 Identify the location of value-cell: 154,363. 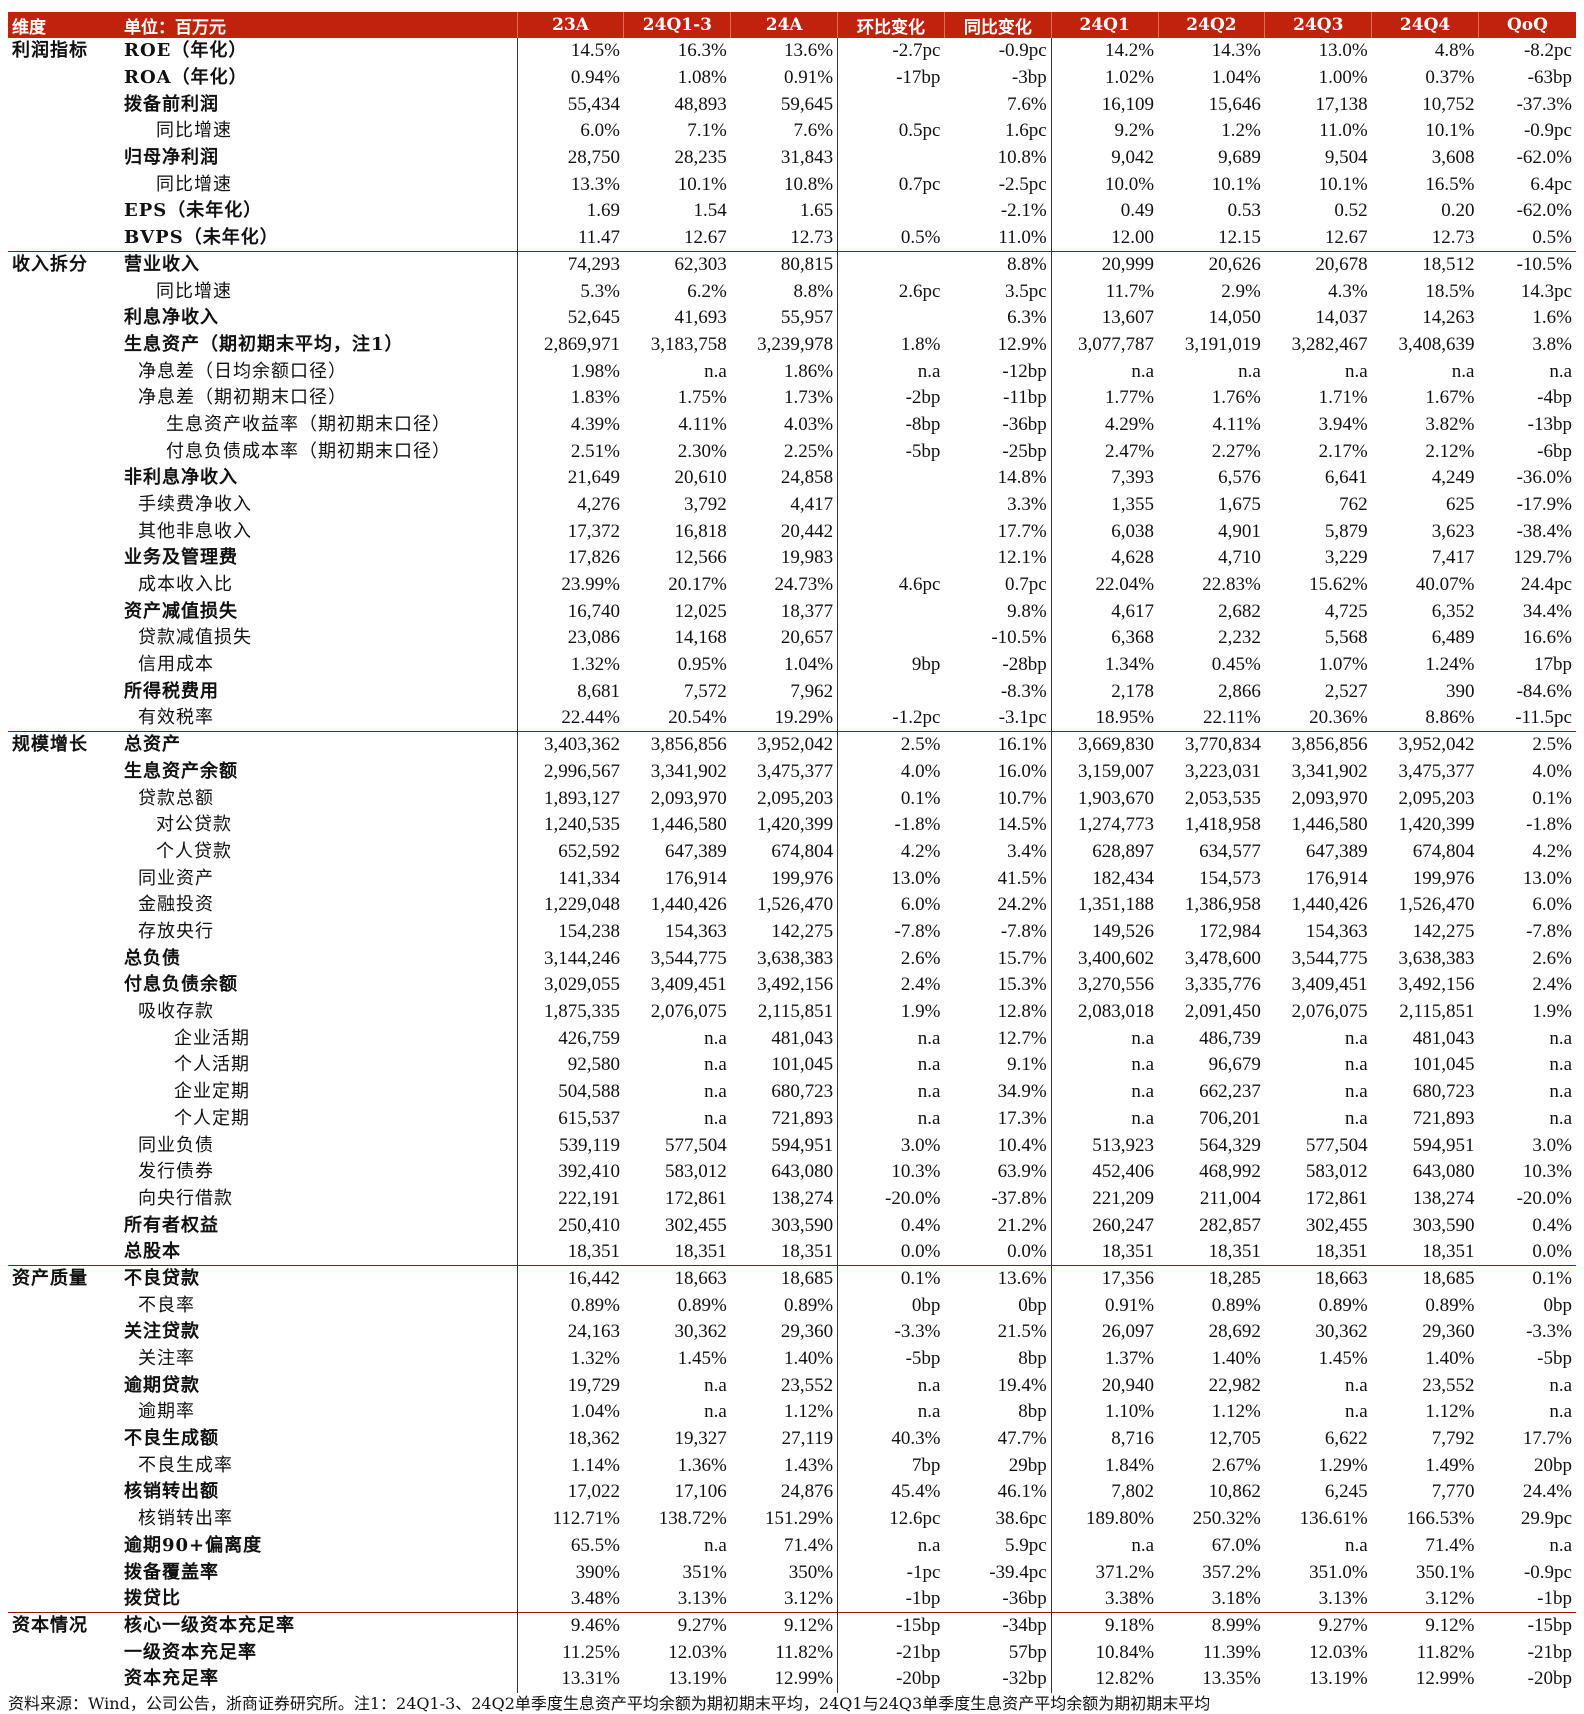
(1336, 932).